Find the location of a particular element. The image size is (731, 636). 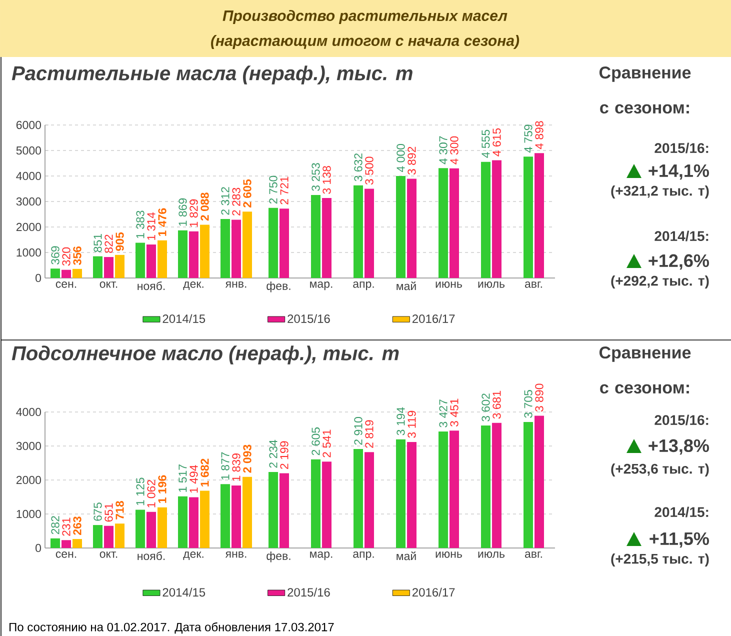

data-label: 1 869 is located at coordinates (182, 212).